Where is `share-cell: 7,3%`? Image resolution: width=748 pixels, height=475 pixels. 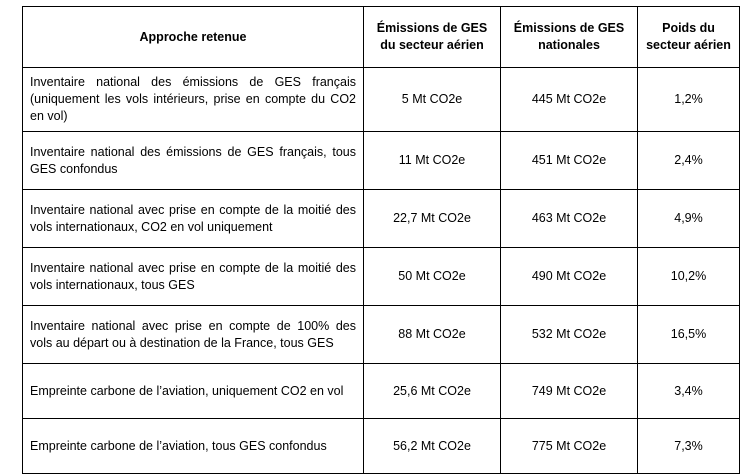
share-cell: 7,3% is located at coordinates (688, 446).